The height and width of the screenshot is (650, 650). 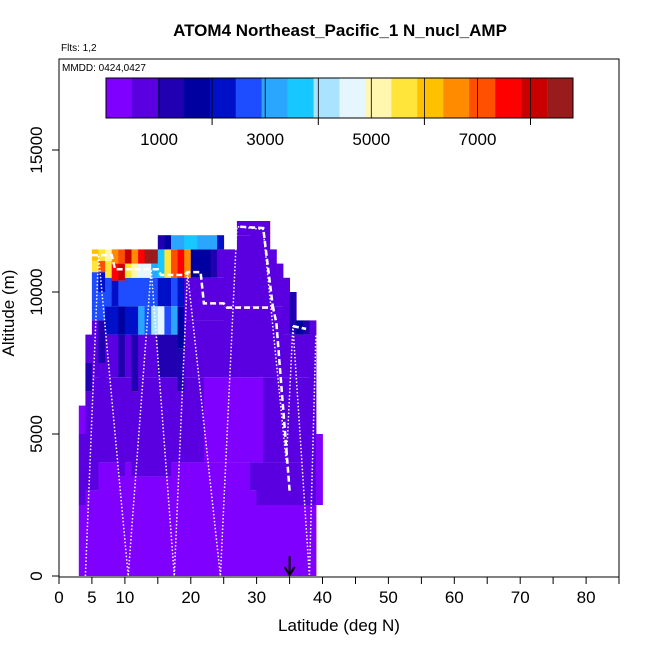 I want to click on flights-note: Flts: 1,2, so click(x=79, y=48).